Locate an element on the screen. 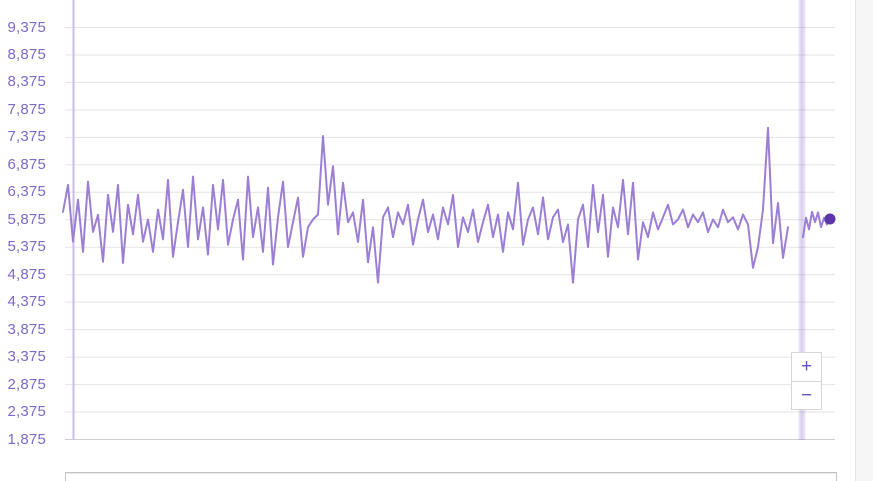 This screenshot has width=873, height=481. zoom-controls: + − is located at coordinates (806, 381).